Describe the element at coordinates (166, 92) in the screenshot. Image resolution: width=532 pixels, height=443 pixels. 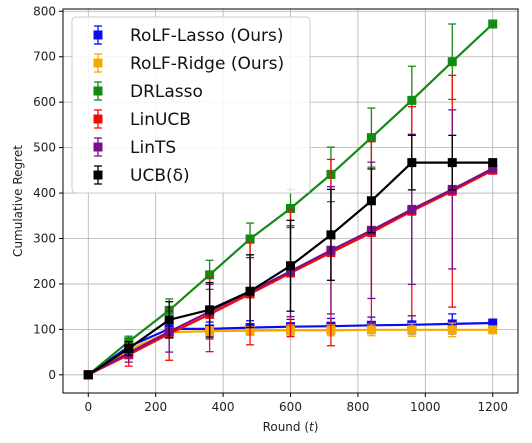
I see `legend-label: DRLasso` at that location.